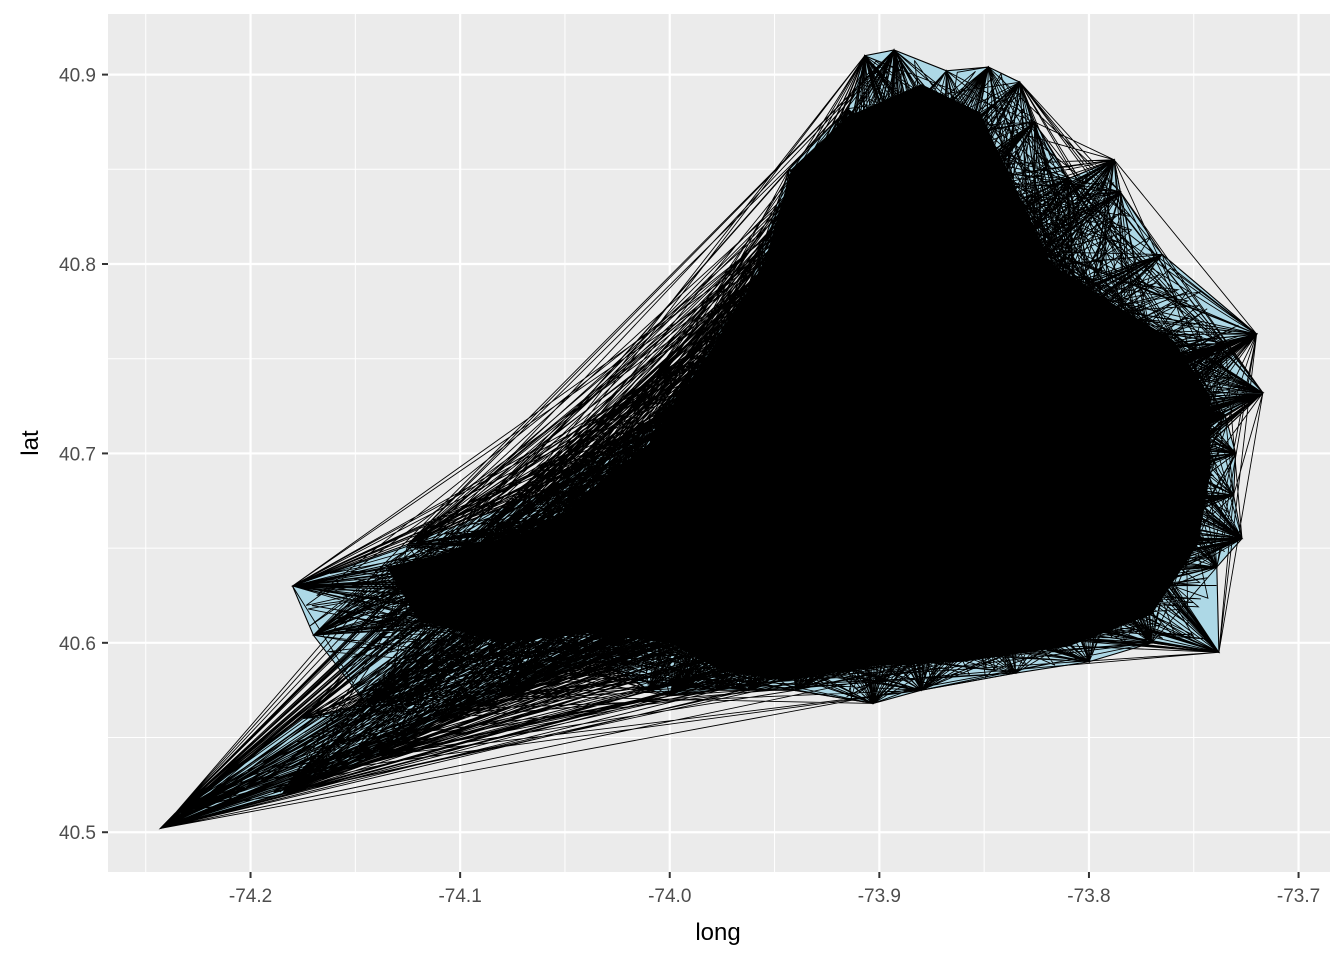 This screenshot has height=960, width=1344. I want to click on y-axis-ticks: 40.5 40.6 40.7 40.8 40.9, so click(83, 455).